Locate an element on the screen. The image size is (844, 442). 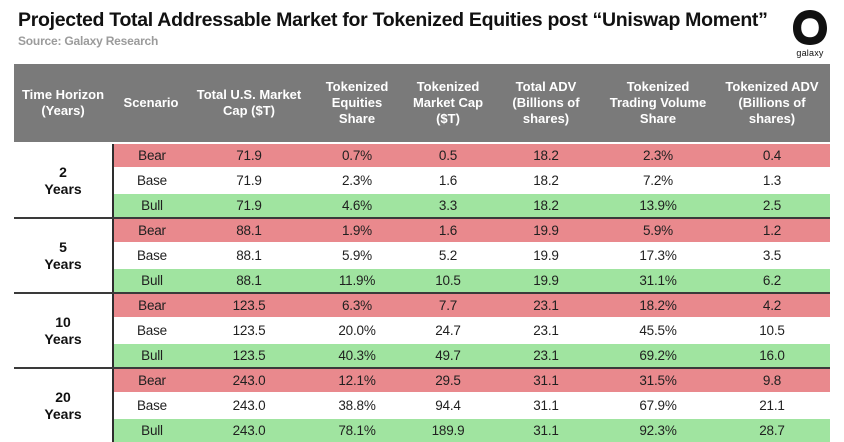
value-cell: 13.9% is located at coordinates (658, 205).